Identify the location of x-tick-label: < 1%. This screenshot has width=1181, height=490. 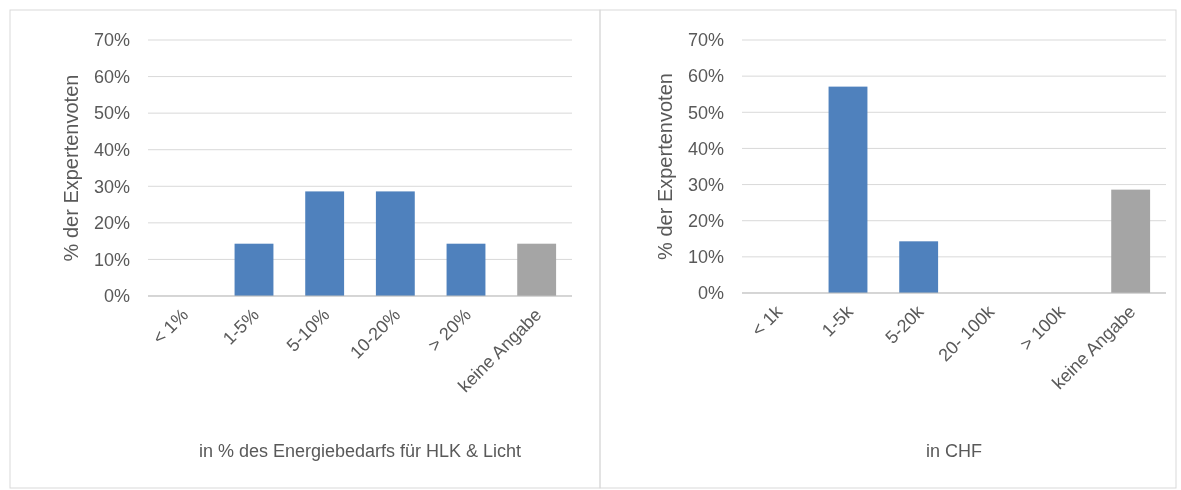
(170, 326).